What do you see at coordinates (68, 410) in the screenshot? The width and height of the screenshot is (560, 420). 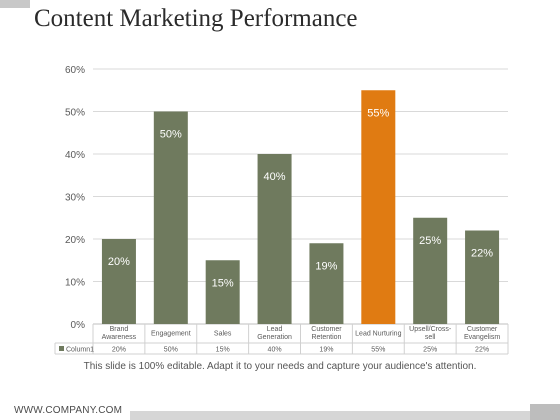 I see `footer-company: WWW.COMPANY.COM` at bounding box center [68, 410].